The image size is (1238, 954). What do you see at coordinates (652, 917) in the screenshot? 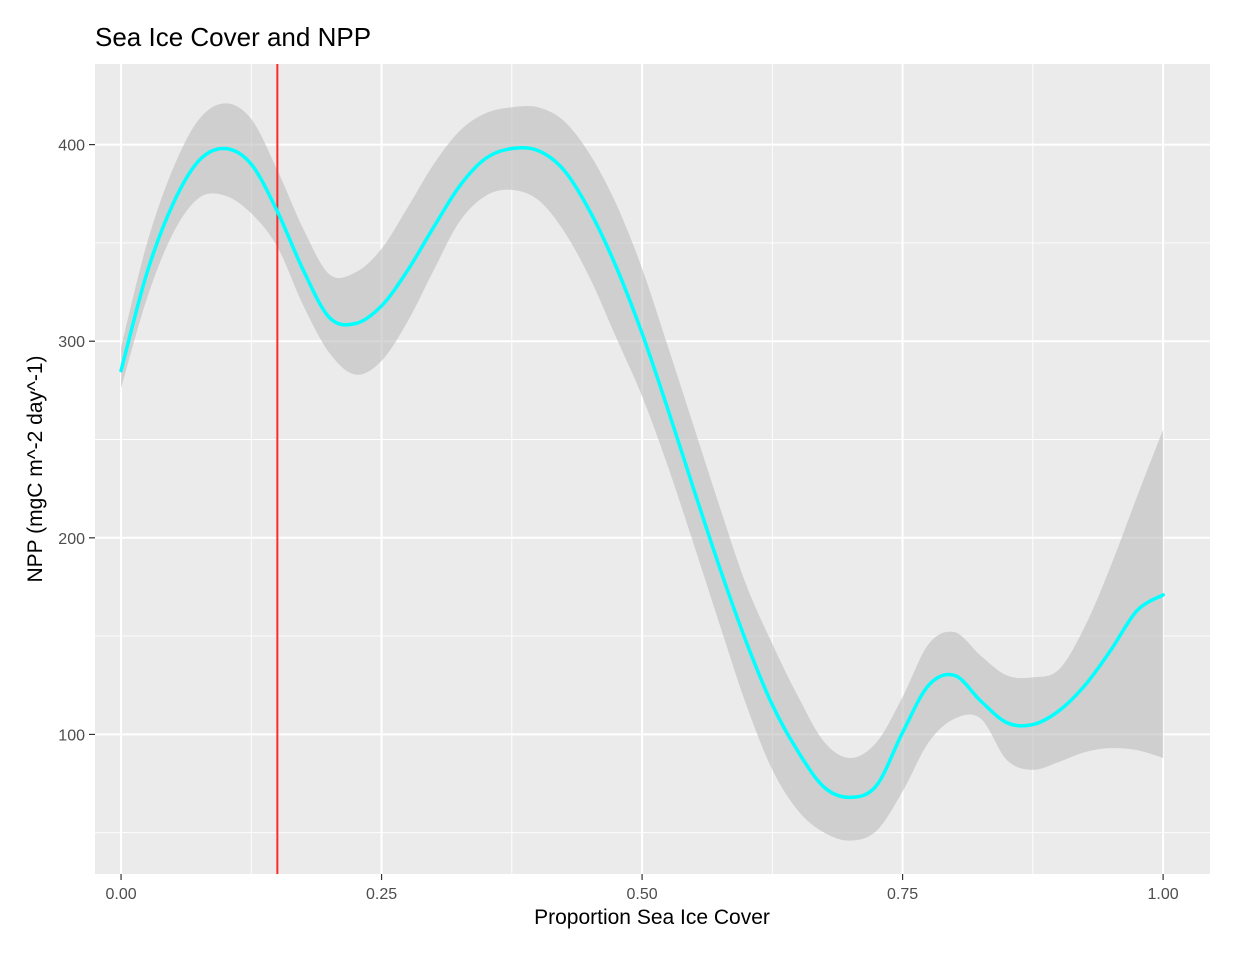
I see `x-axis-title: Proportion Sea Ice Cover` at bounding box center [652, 917].